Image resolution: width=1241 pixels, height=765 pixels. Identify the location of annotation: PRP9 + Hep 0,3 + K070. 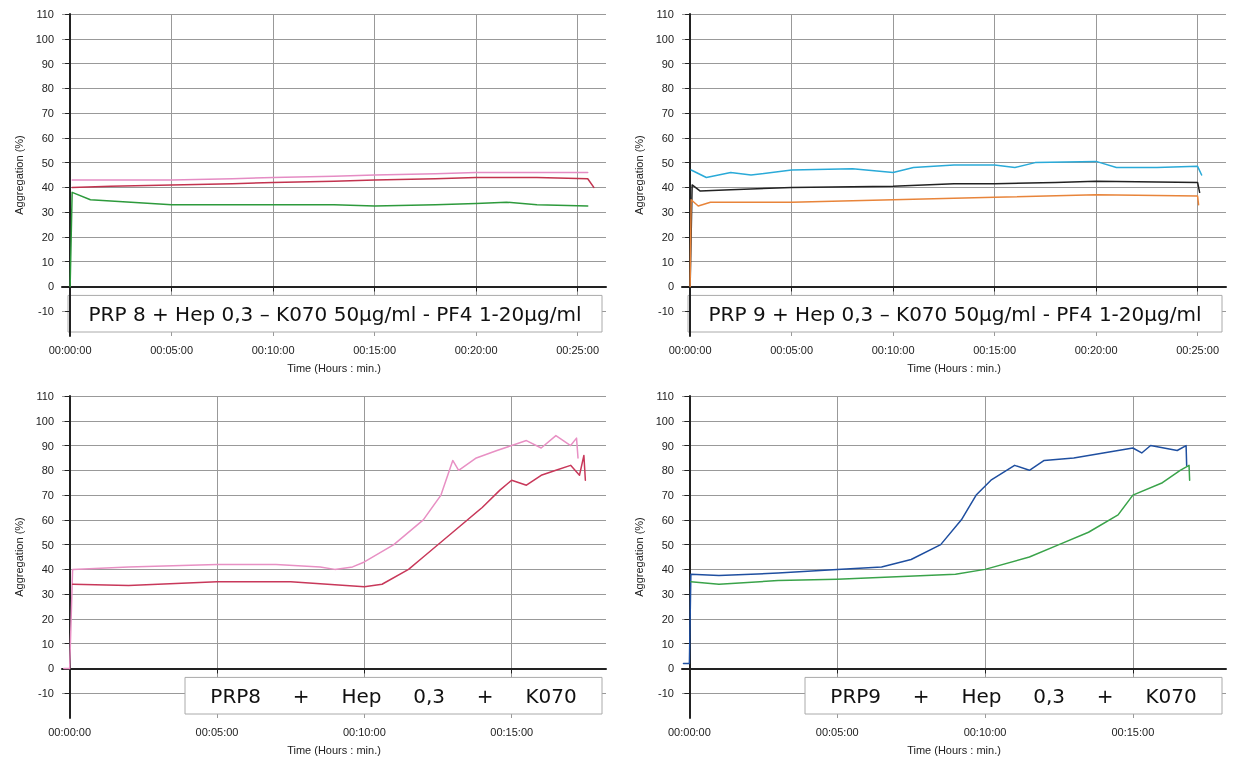
(1013, 695).